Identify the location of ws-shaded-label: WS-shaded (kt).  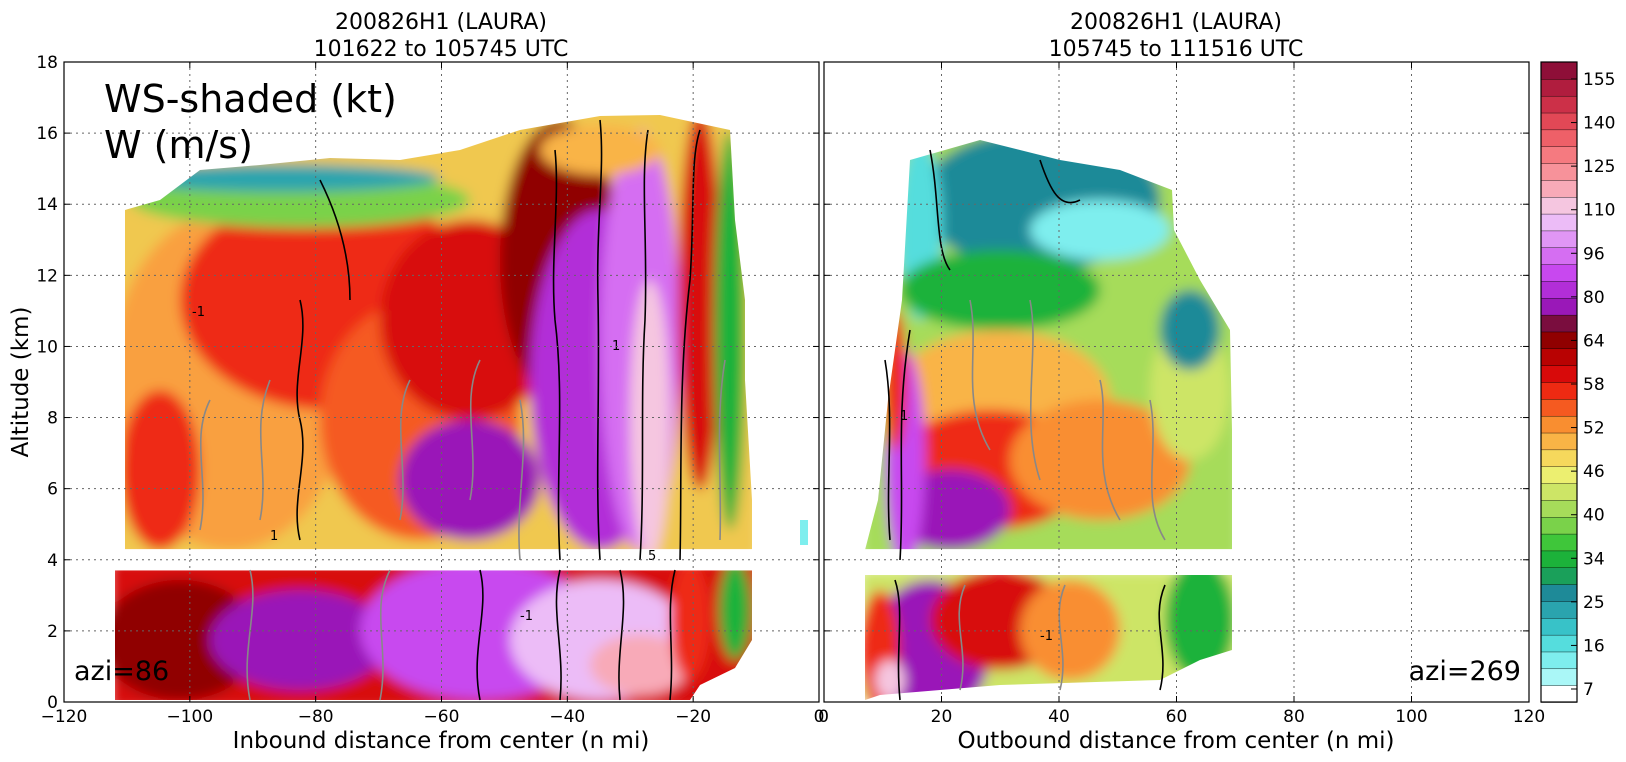
(250, 99).